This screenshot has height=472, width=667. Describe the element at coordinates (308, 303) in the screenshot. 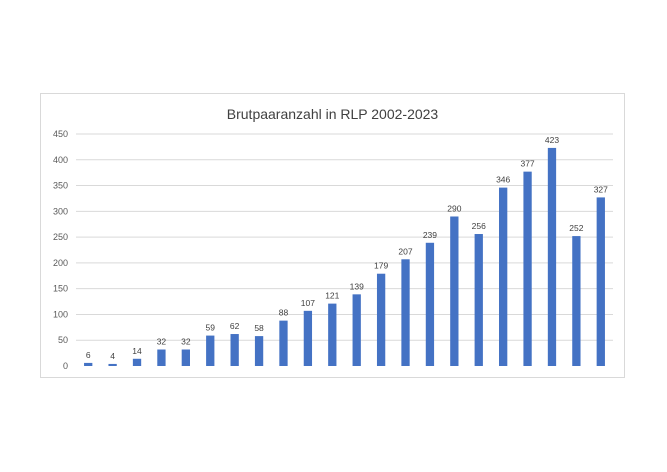

I see `data-label: 107` at that location.